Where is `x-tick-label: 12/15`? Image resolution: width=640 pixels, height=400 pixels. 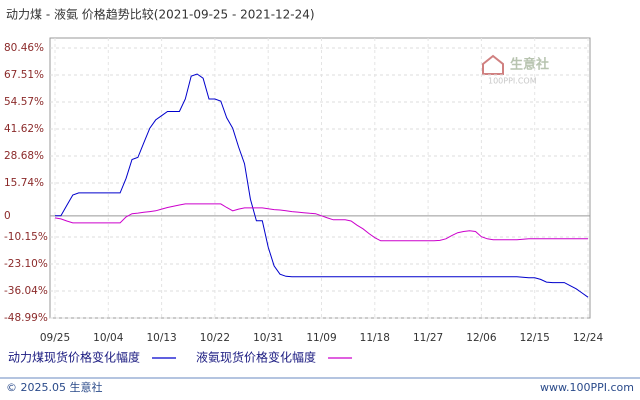 x-tick-label: 12/15 is located at coordinates (535, 338).